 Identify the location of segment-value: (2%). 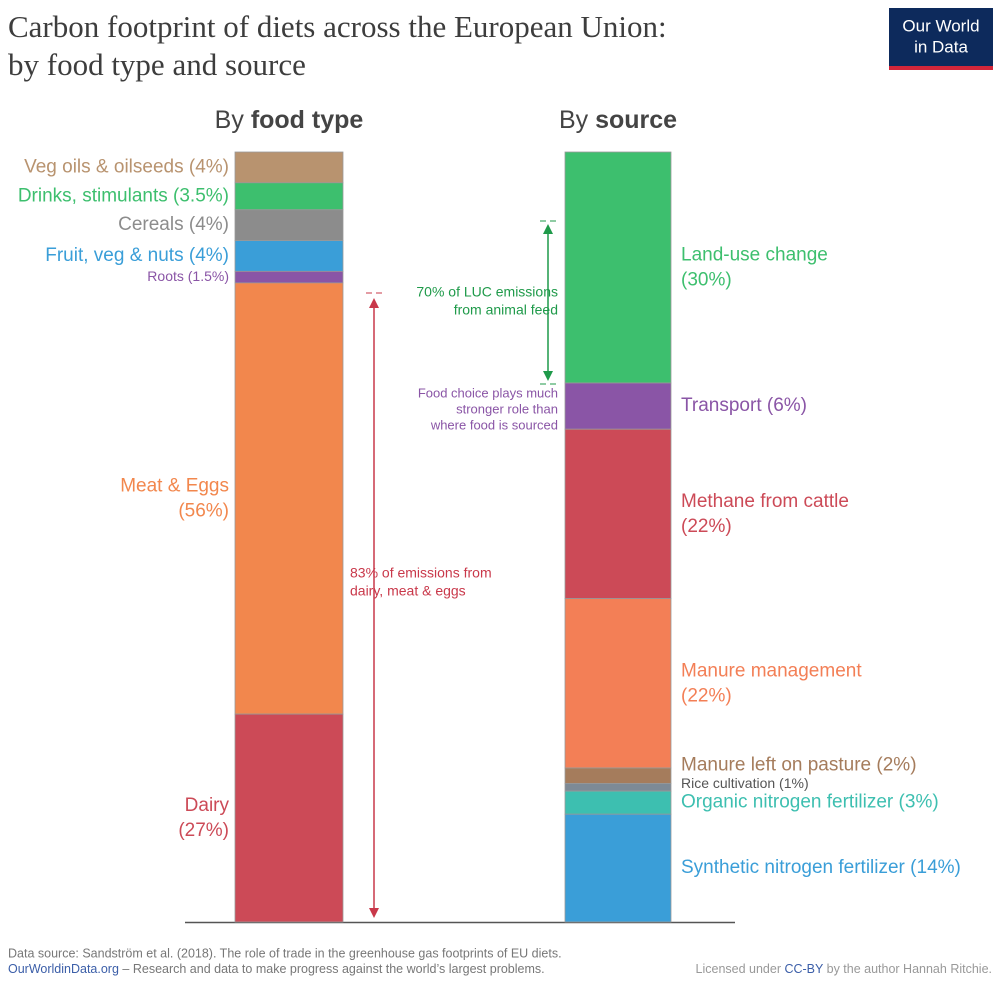
(896, 765).